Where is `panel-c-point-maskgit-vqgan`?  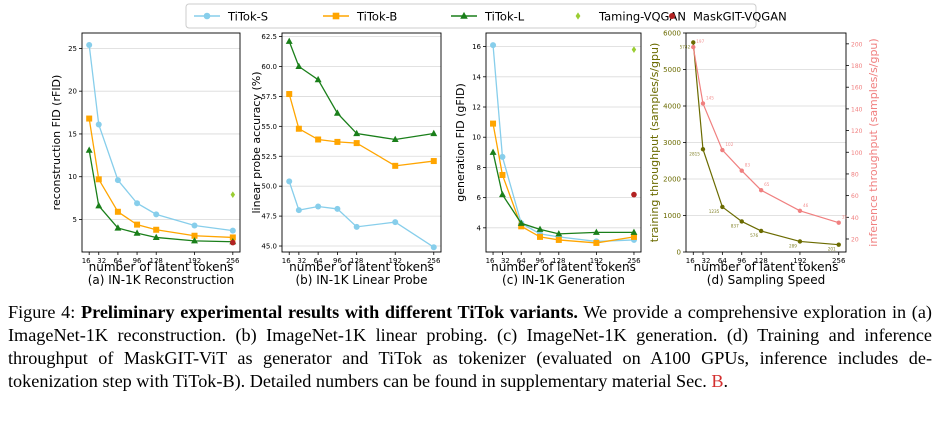 panel-c-point-maskgit-vqgan is located at coordinates (634, 194).